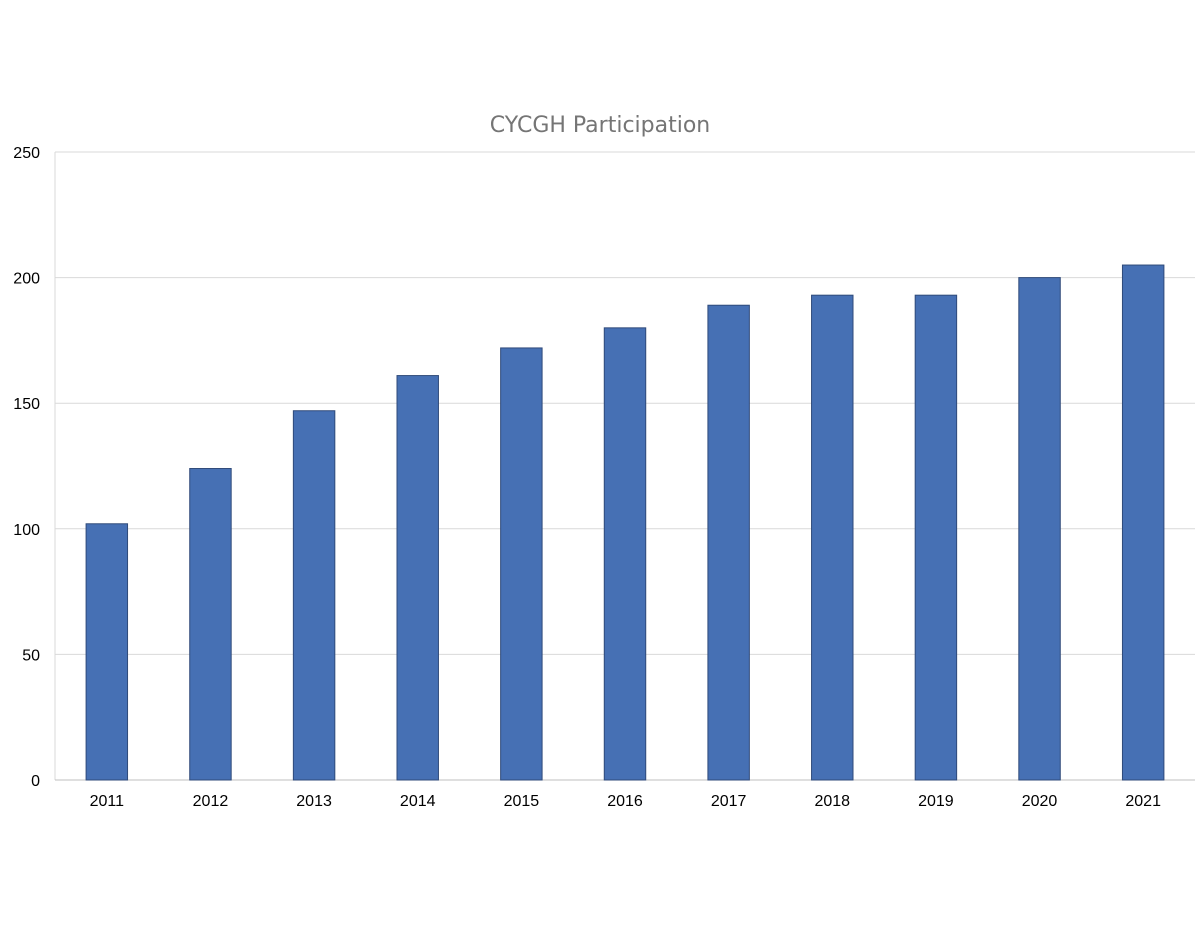  What do you see at coordinates (31, 655) in the screenshot?
I see `y-tick-label: 50` at bounding box center [31, 655].